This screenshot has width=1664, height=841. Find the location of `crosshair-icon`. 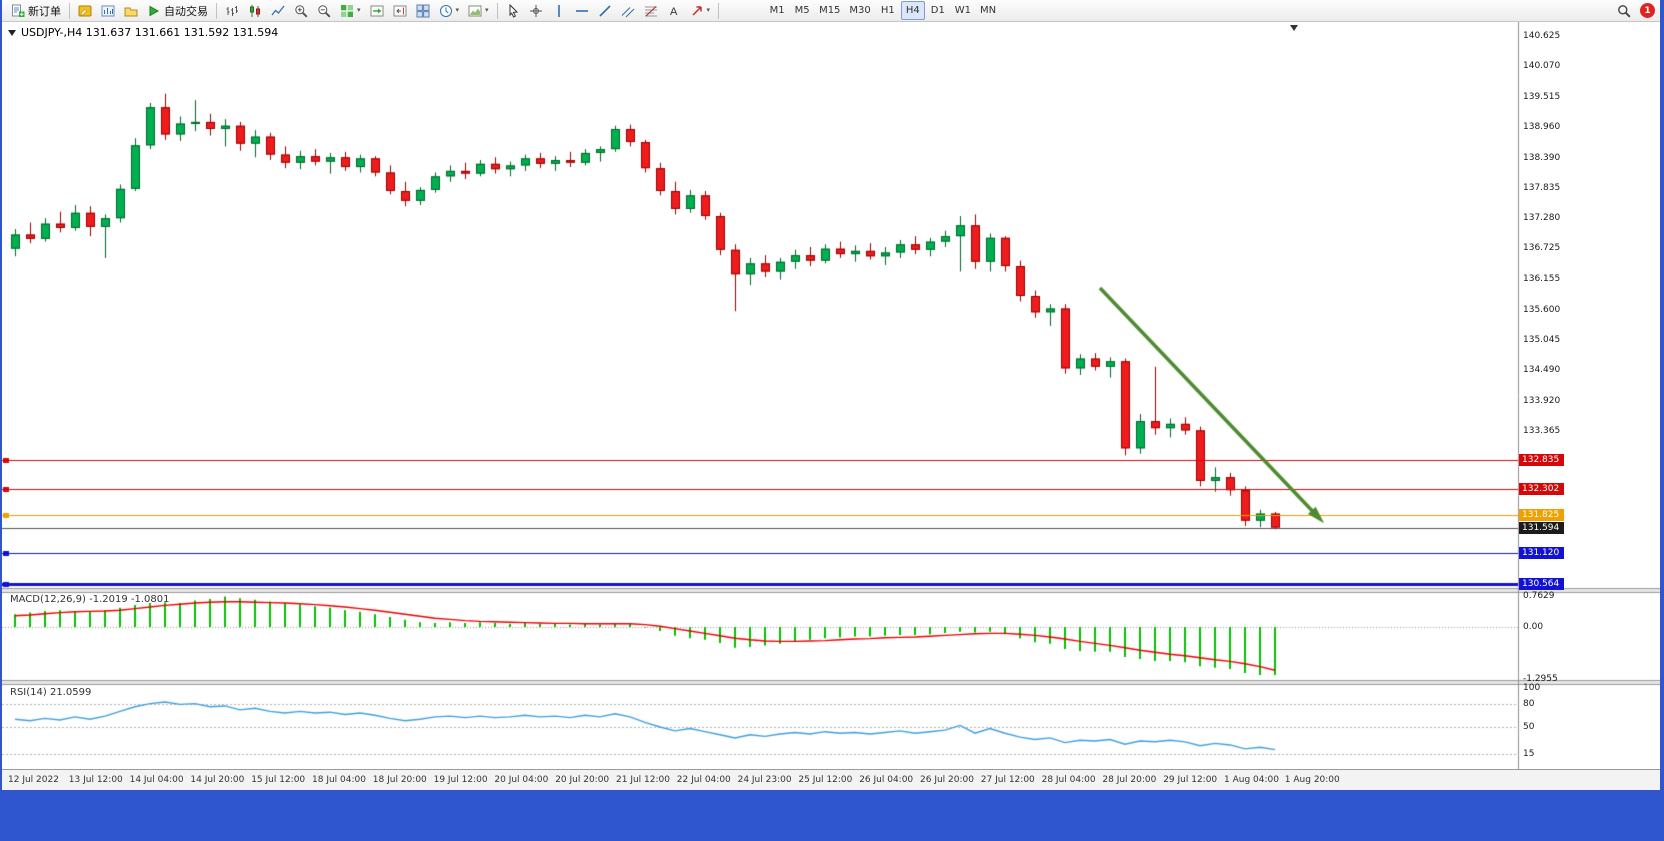

crosshair-icon is located at coordinates (536, 11).